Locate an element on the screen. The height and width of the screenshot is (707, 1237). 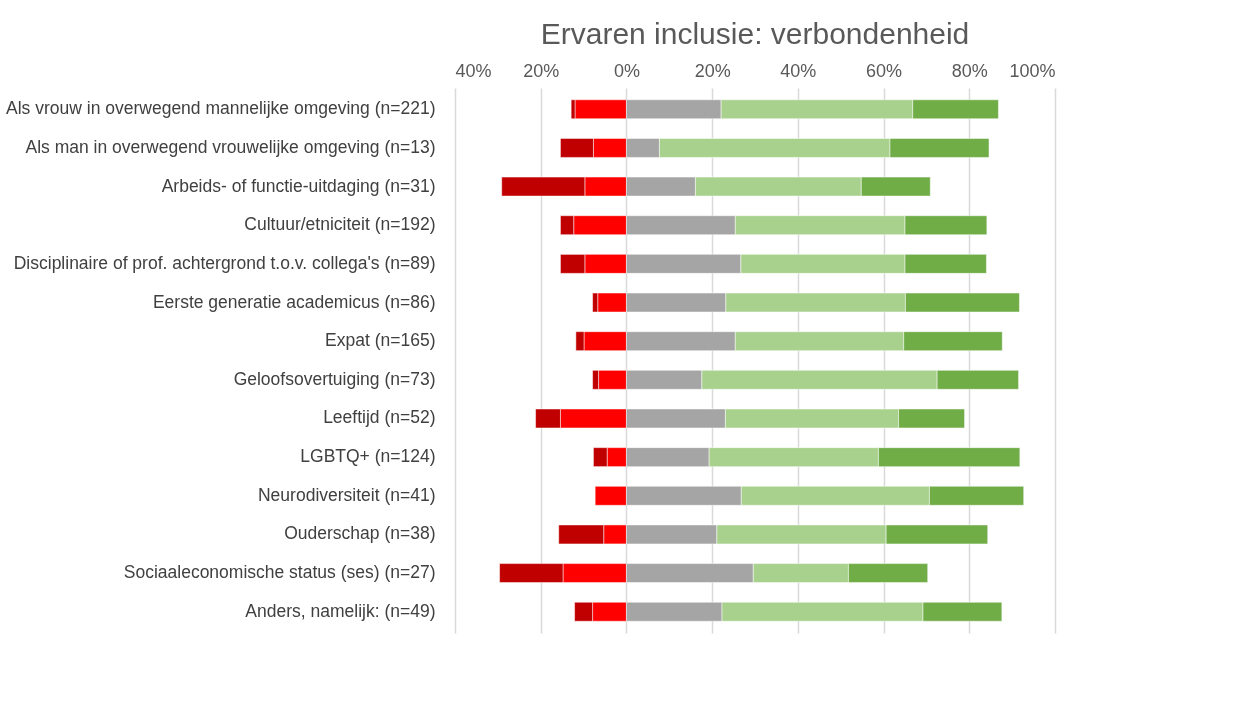
y-tick-label: Als man in overwegend vrouwelijke omgeving (n=13) is located at coordinates (230, 146).